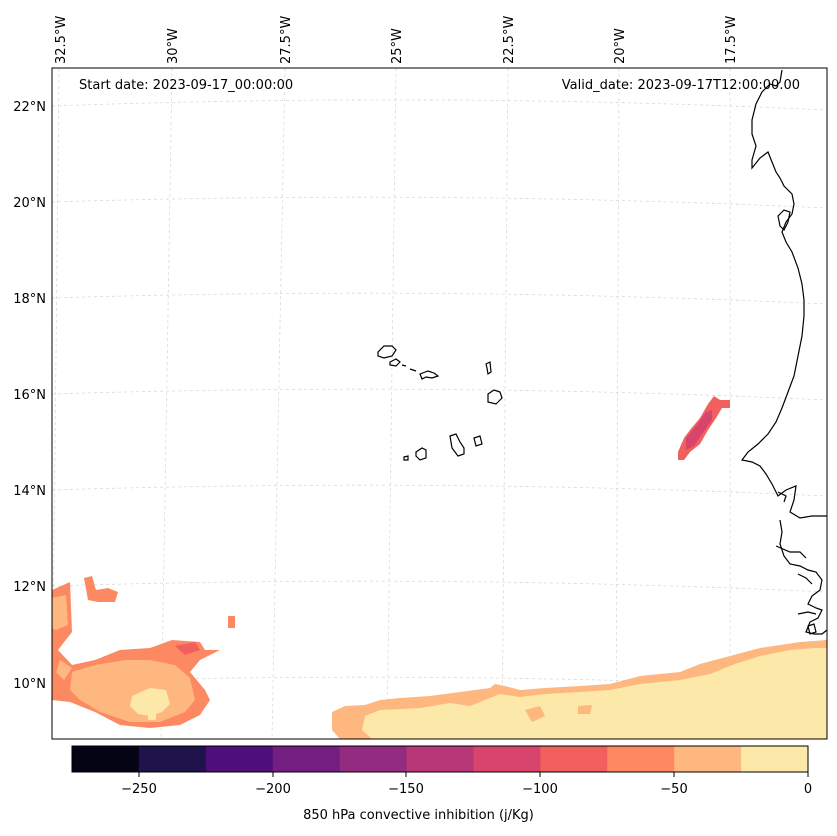 Image resolution: width=837 pixels, height=836 pixels. What do you see at coordinates (439, 490) in the screenshot?
I see `gridline-14n` at bounding box center [439, 490].